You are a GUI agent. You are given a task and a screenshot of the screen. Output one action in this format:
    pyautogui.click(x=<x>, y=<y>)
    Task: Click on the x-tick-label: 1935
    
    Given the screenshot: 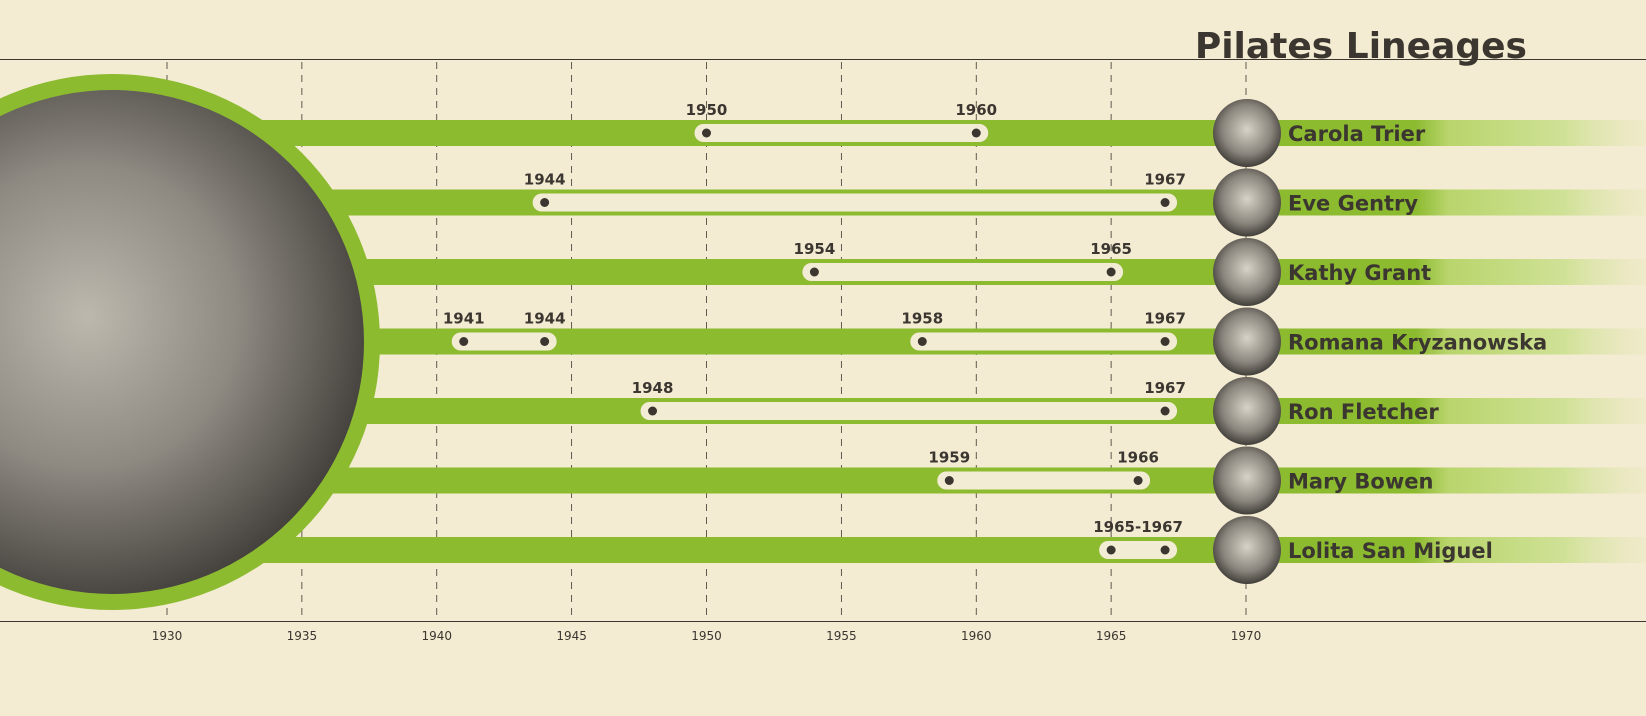 What is the action you would take?
    pyautogui.click(x=302, y=636)
    